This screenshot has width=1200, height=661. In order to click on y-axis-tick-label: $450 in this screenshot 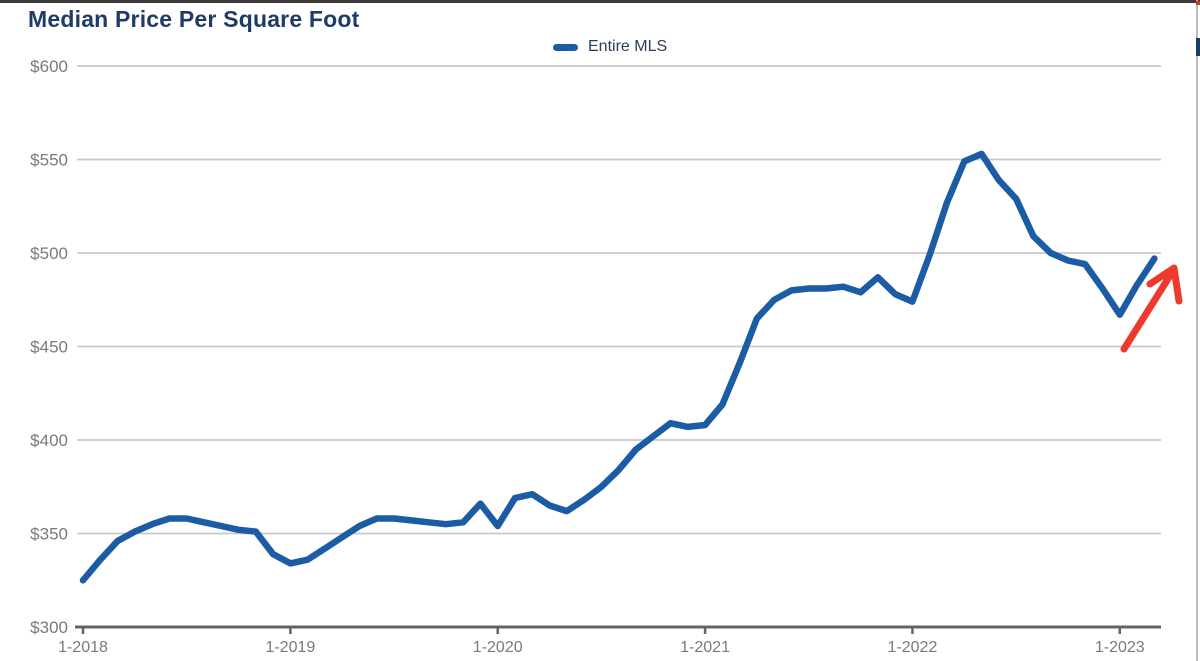, I will do `click(49, 347)`.